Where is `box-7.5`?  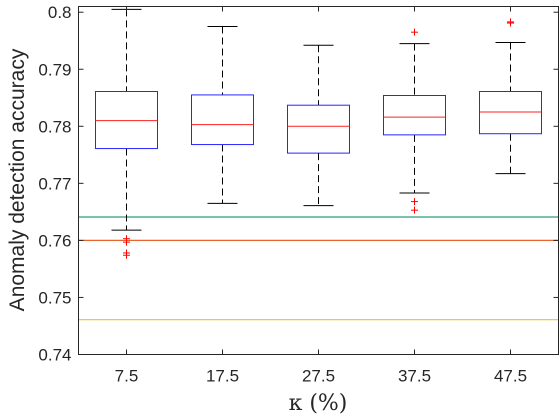
box-7.5 is located at coordinates (126, 133).